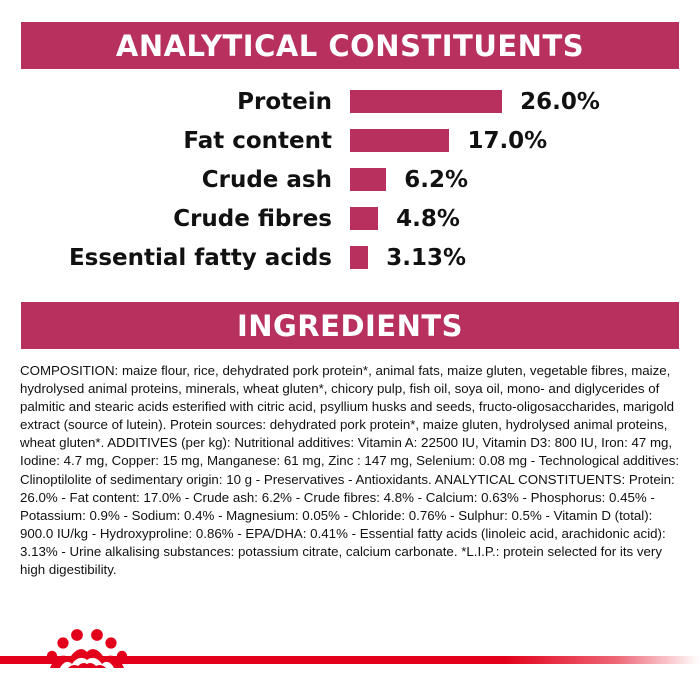  I want to click on analytical-constituents-title: ANALYTICAL CONSTITUENTS, so click(350, 45).